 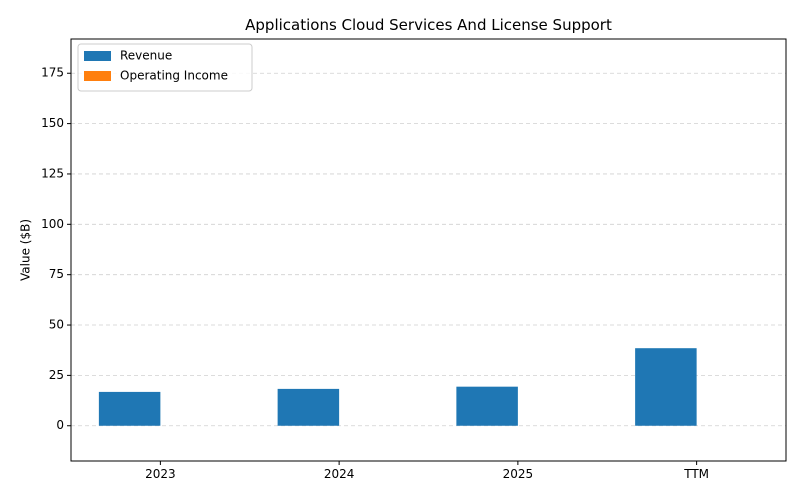 What do you see at coordinates (52, 73) in the screenshot?
I see `y-tick-label: 175` at bounding box center [52, 73].